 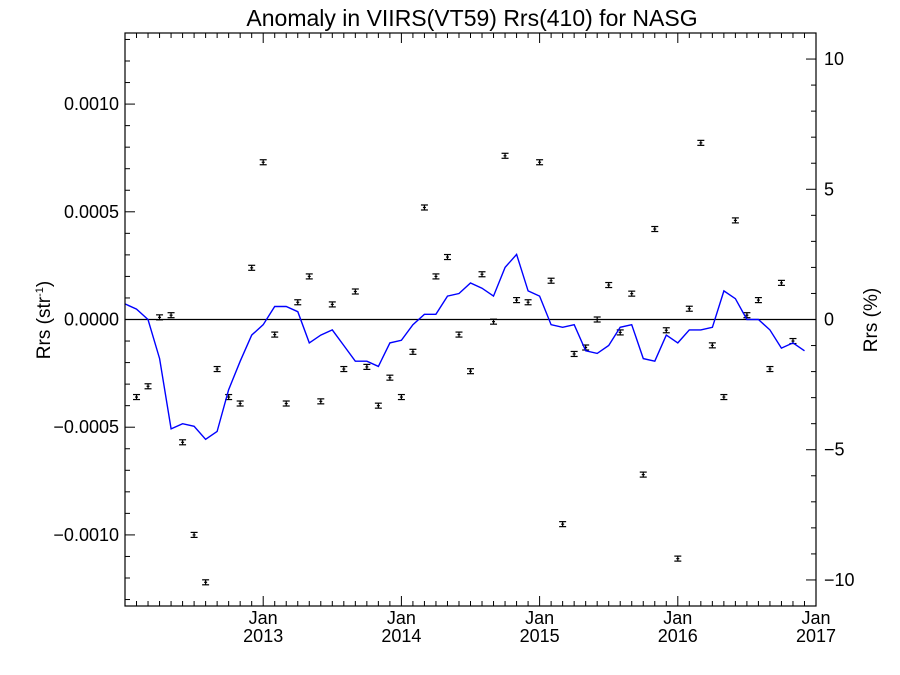 I want to click on right-tick-label: 0, so click(x=829, y=320).